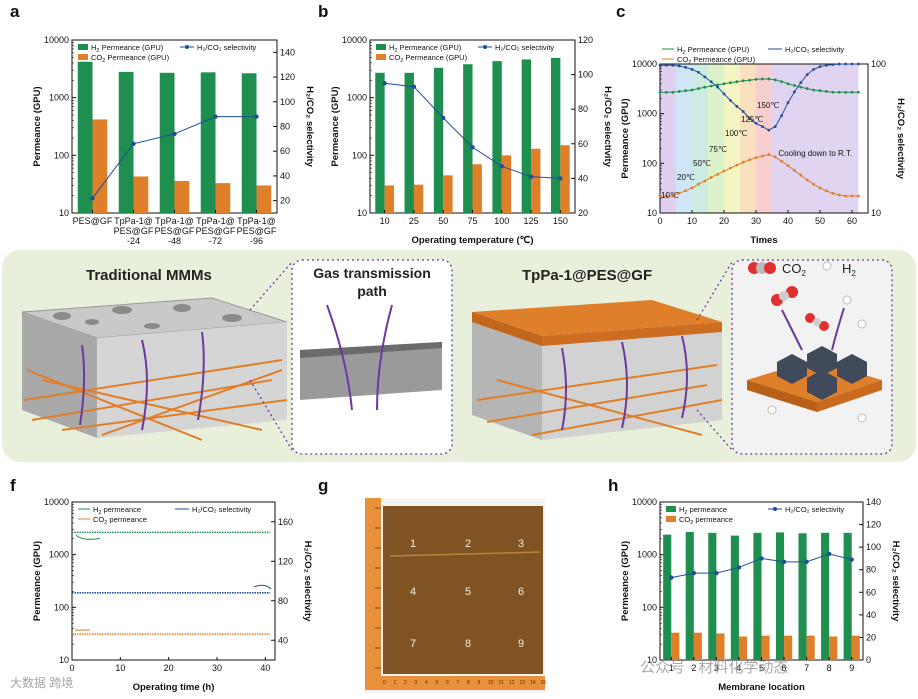 The height and width of the screenshot is (699, 918). What do you see at coordinates (876, 213) in the screenshot?
I see `c-y2tick-label: 10` at bounding box center [876, 213].